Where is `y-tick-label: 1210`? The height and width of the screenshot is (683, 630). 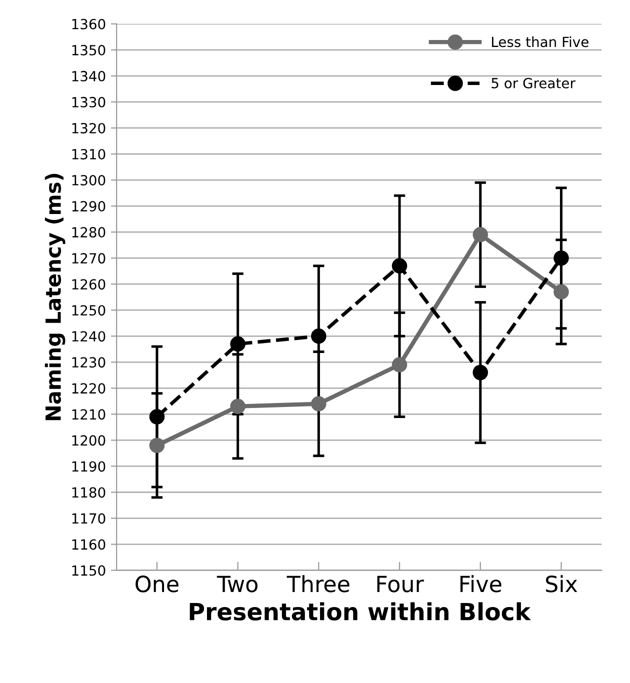
y-tick-label: 1210 is located at coordinates (89, 414).